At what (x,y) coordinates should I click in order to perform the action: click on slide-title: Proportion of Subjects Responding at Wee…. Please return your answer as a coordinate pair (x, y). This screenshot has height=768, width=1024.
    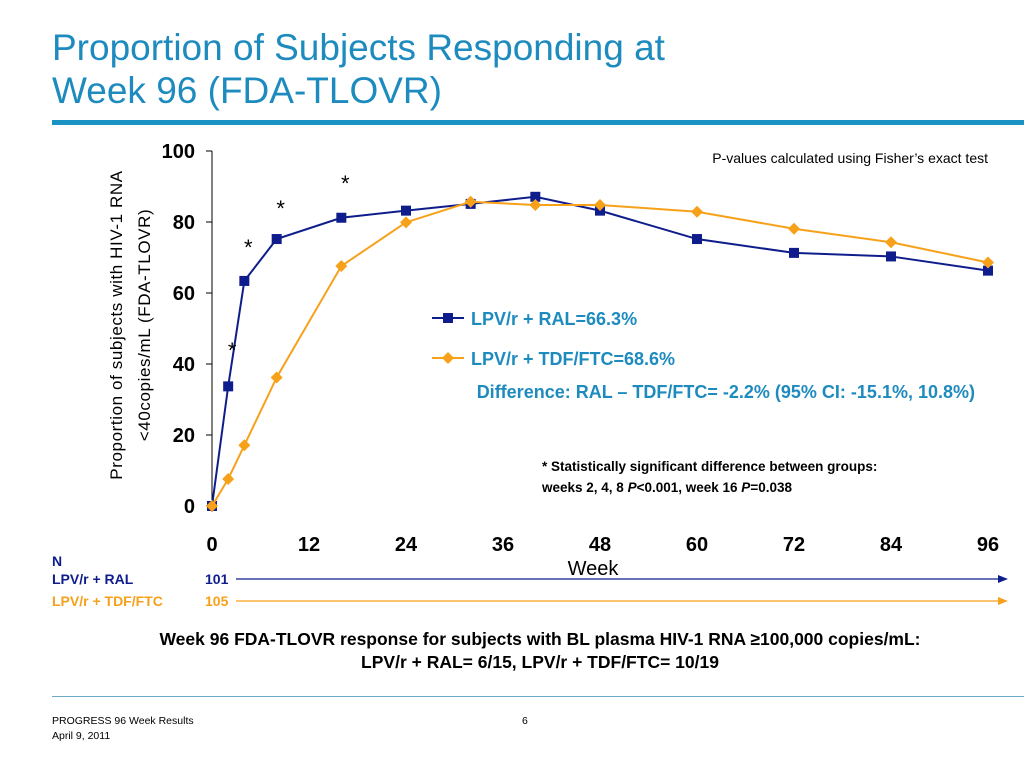
    Looking at the image, I should click on (358, 69).